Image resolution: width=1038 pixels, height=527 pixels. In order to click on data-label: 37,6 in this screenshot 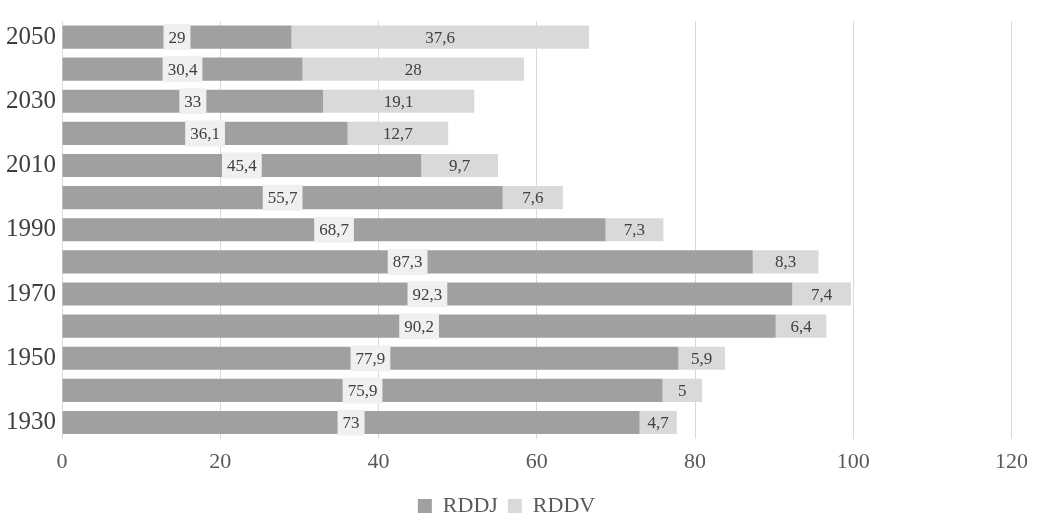, I will do `click(440, 37)`.